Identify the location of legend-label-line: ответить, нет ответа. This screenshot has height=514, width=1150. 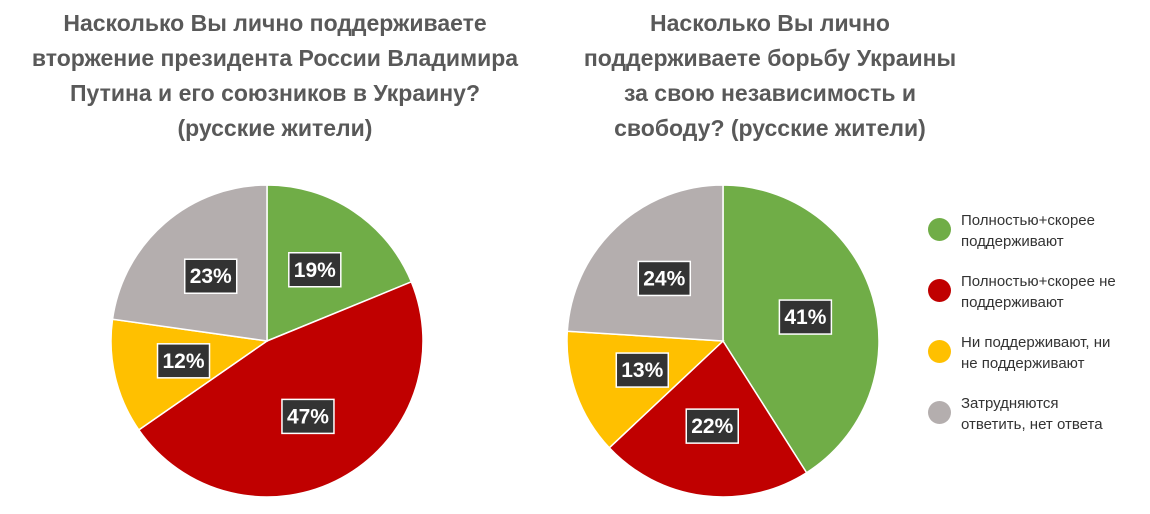
(1032, 424).